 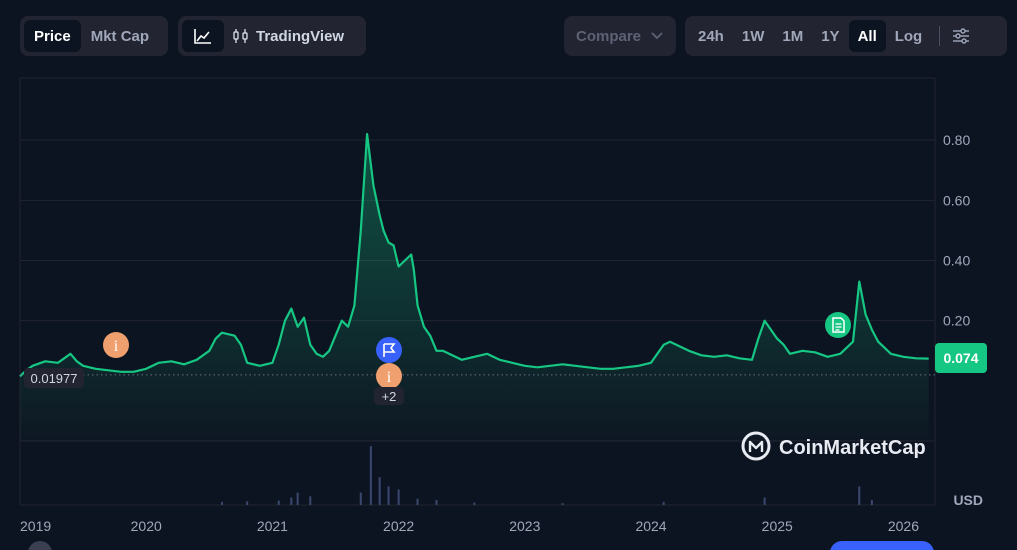 What do you see at coordinates (240, 36) in the screenshot?
I see `candlestick-icon` at bounding box center [240, 36].